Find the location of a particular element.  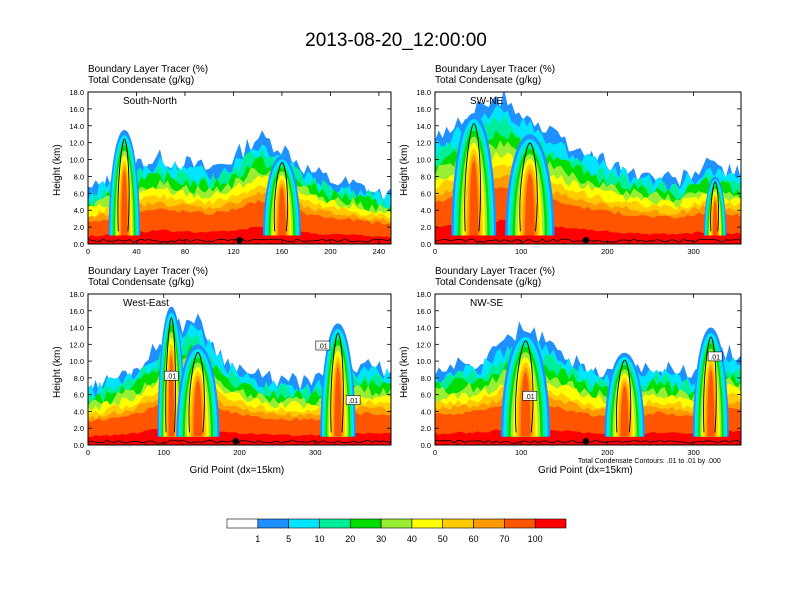

panel-cross-section-label: NW-SE is located at coordinates (487, 303).